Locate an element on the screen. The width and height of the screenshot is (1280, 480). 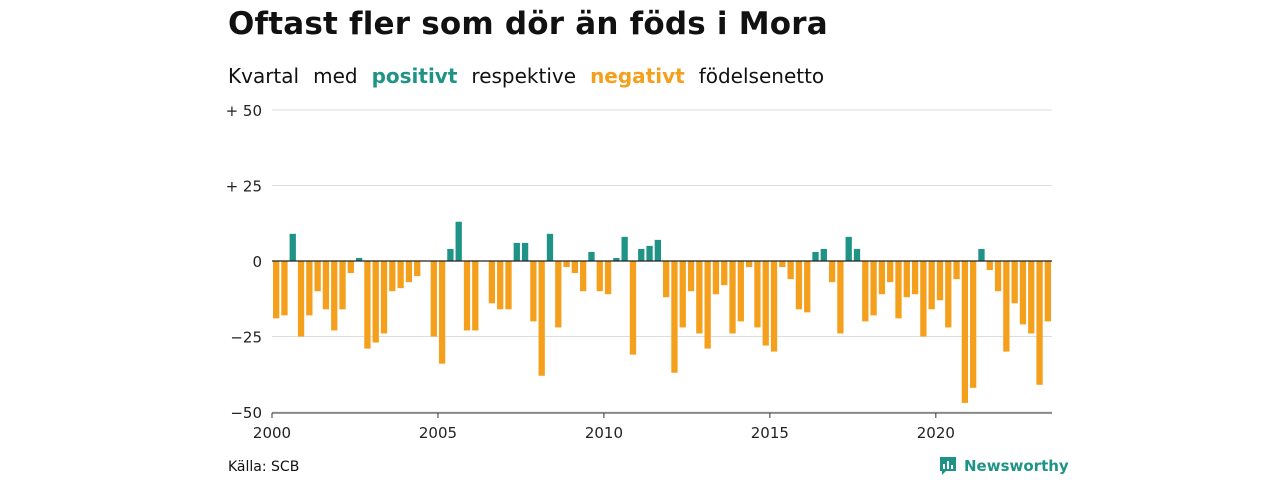
subtitle-text-med: med is located at coordinates (335, 76).